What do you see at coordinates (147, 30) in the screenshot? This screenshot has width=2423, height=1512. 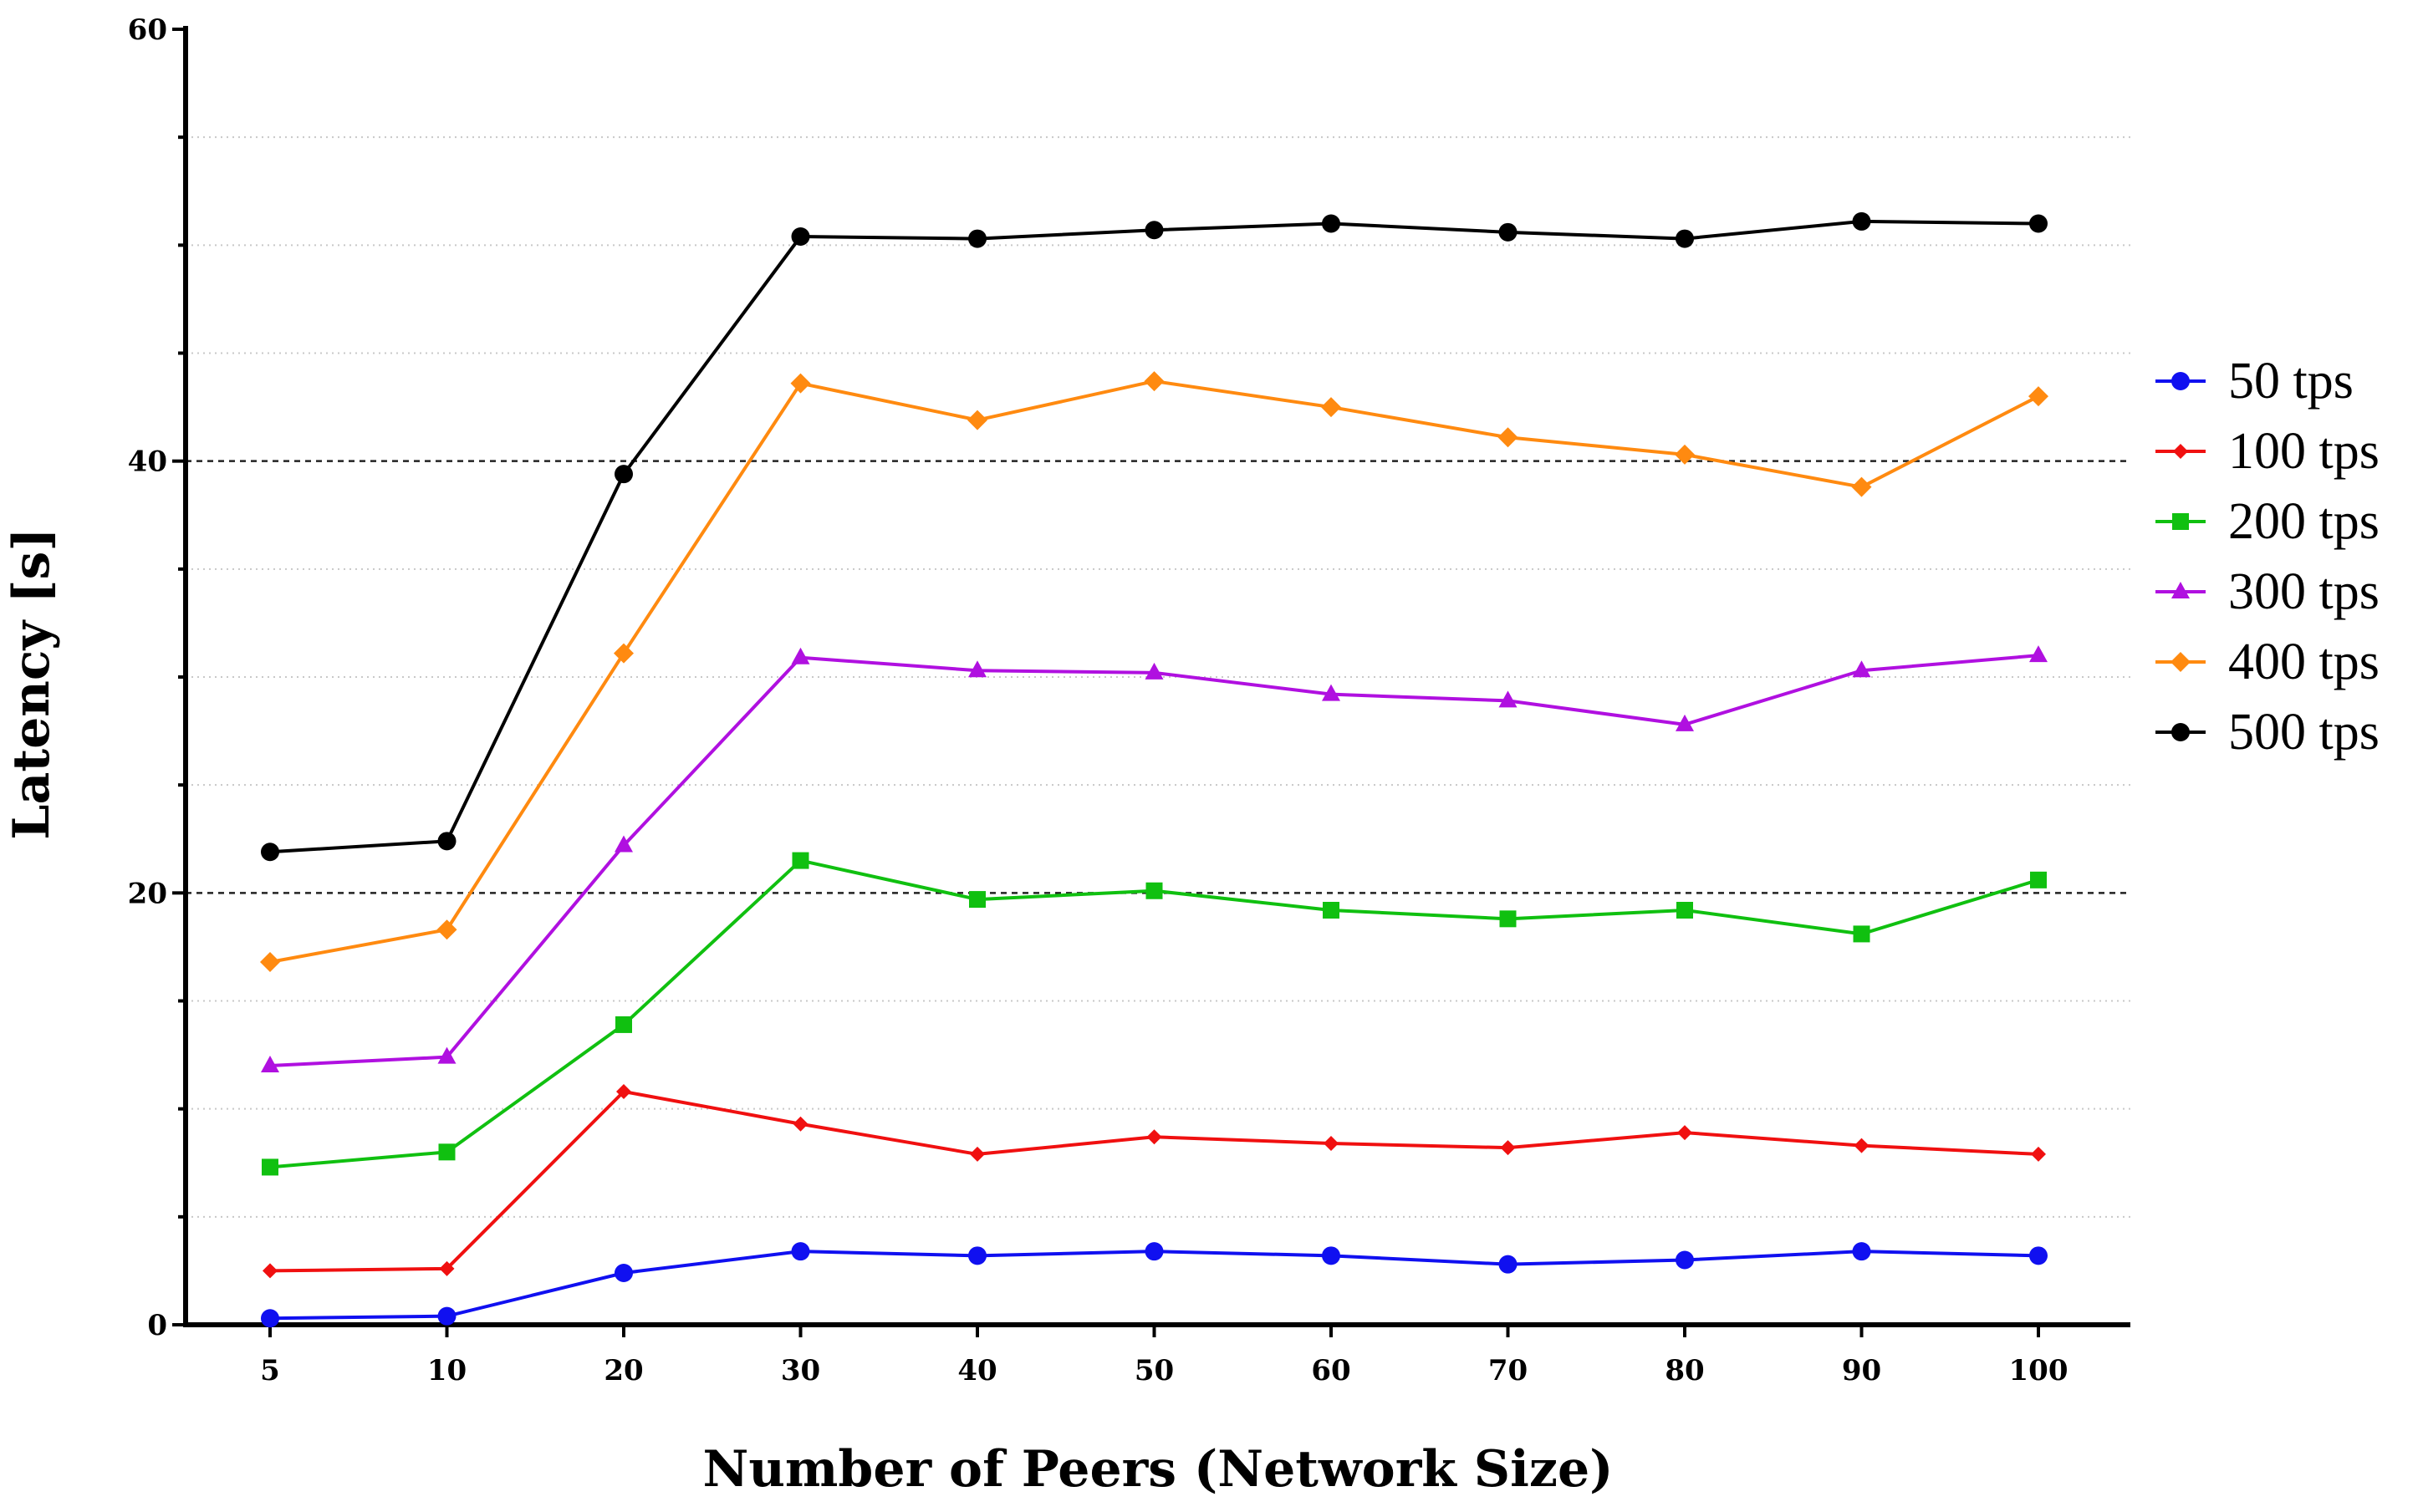 I see `y-tick-label: 60` at bounding box center [147, 30].